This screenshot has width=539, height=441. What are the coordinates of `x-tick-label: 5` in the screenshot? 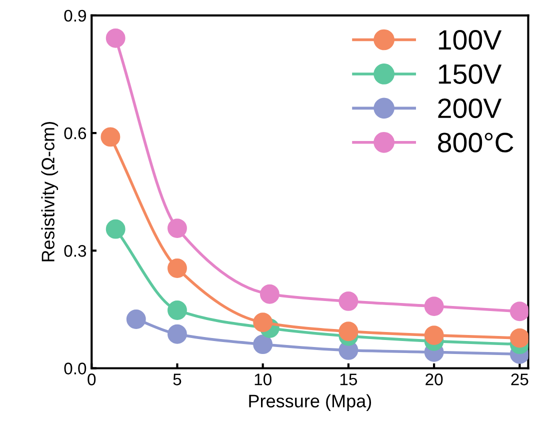 It's located at (177, 380).